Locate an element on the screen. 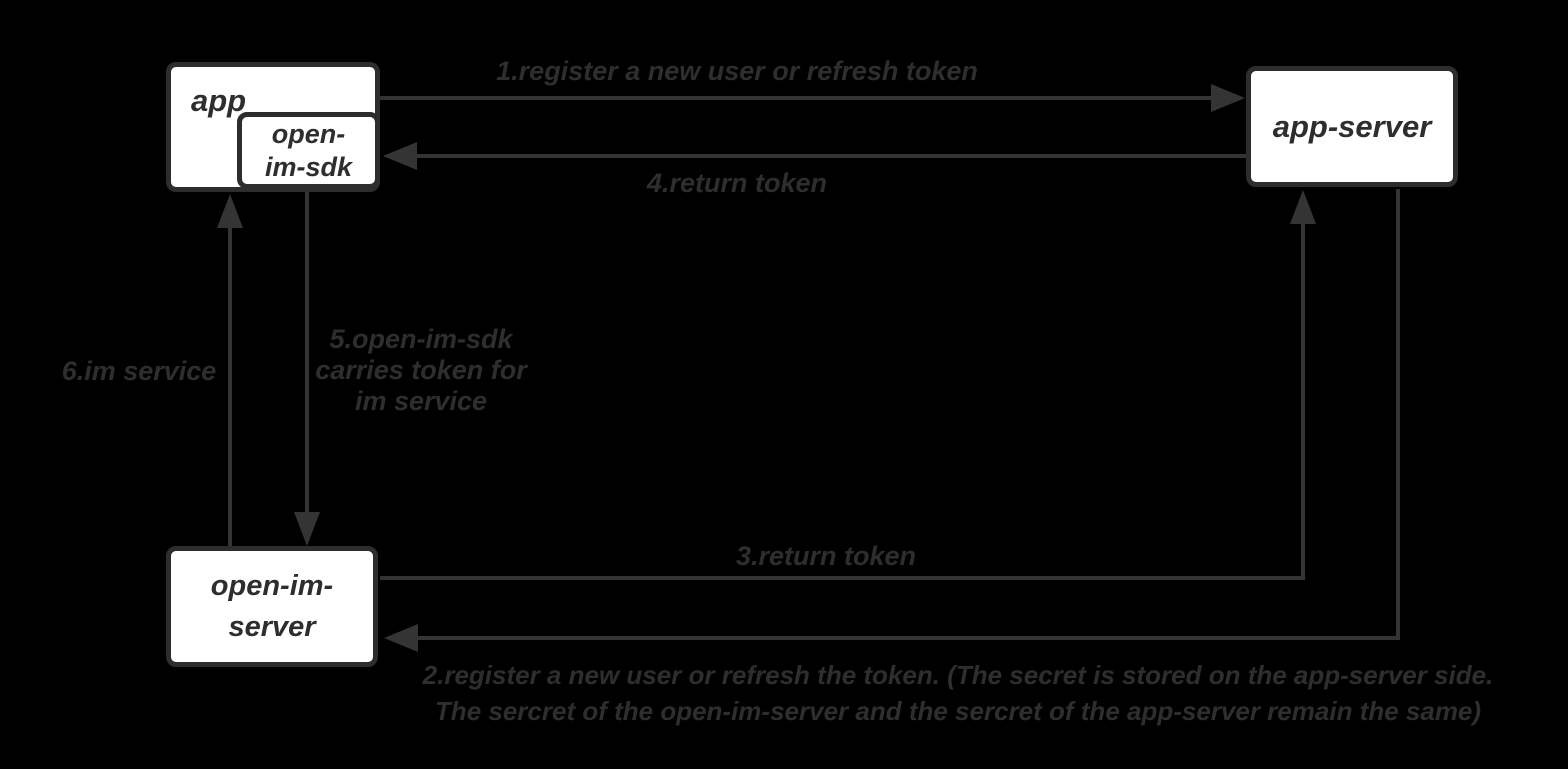 Image resolution: width=1568 pixels, height=769 pixels. edge-1-label: 1.register a new user or refresh token is located at coordinates (737, 71).